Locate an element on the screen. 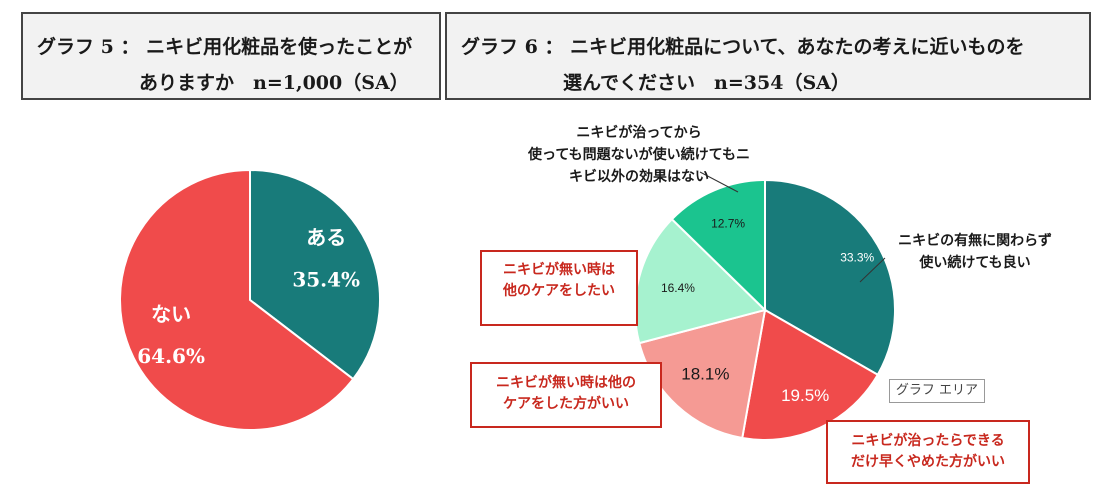 This screenshot has width=1111, height=492. graph6-value-label-3: 16.4% is located at coordinates (678, 288).